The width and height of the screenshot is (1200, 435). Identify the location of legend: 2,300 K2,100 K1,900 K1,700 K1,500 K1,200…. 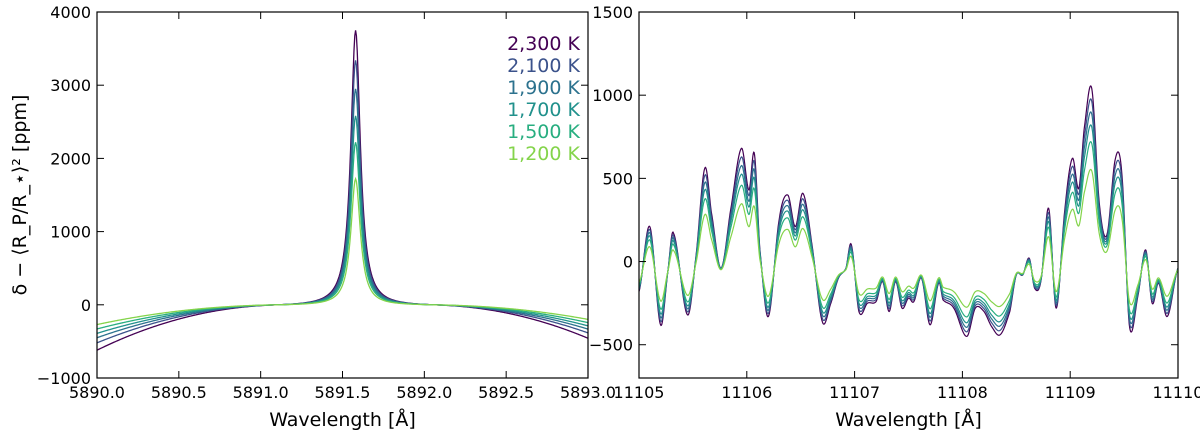
(543, 99).